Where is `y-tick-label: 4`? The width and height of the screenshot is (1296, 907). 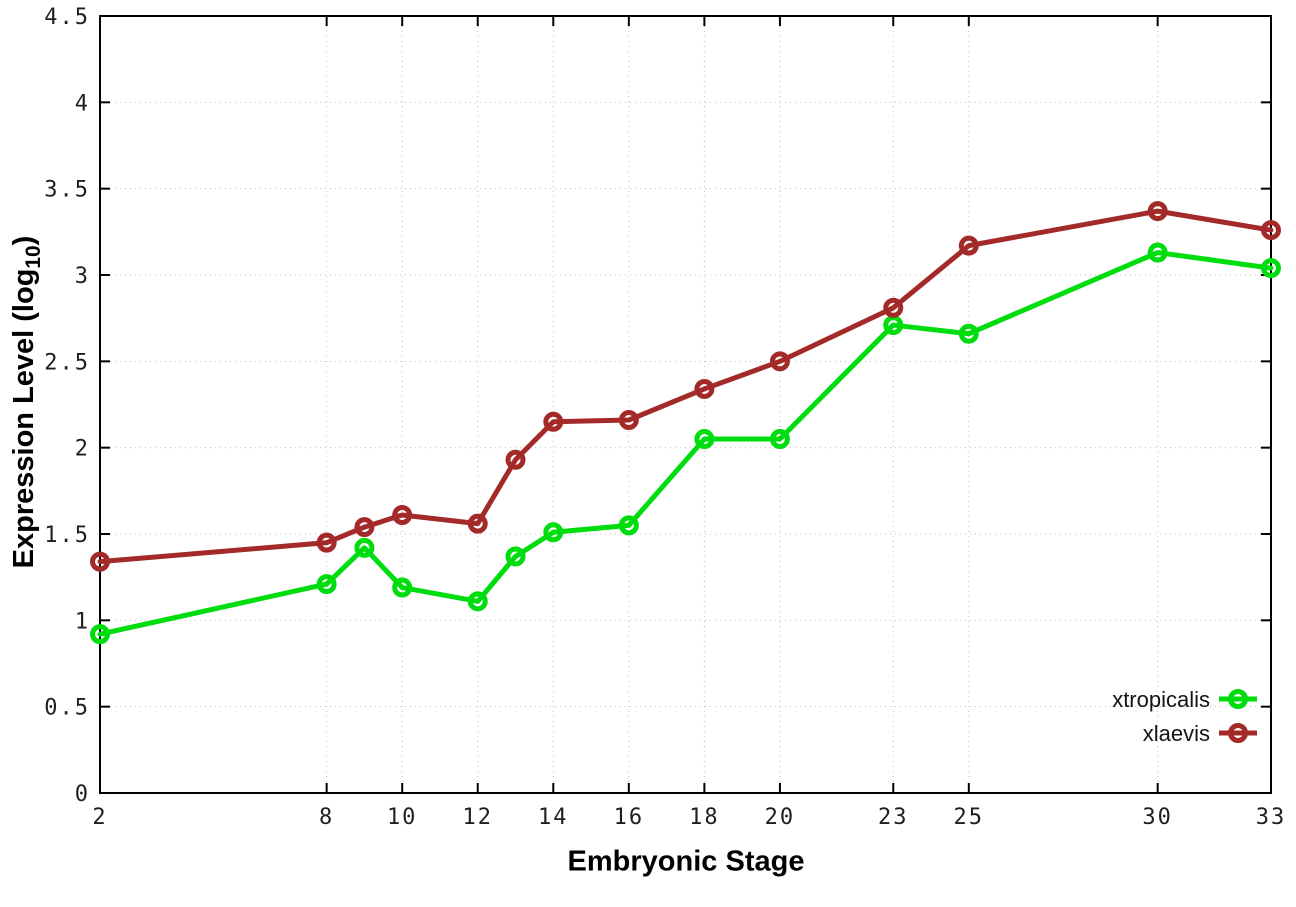 y-tick-label: 4 is located at coordinates (82, 103).